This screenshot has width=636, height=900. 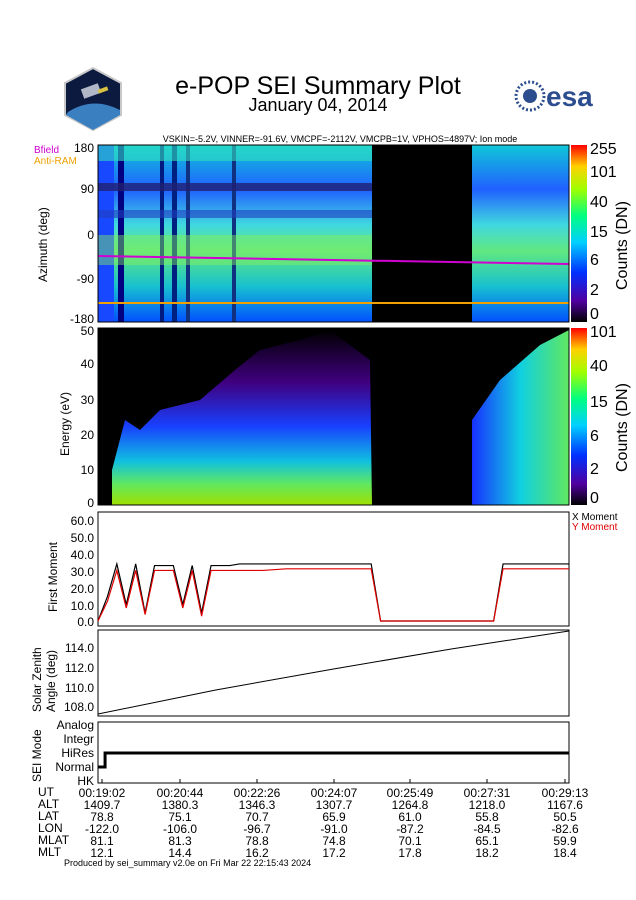 I want to click on cbar1-tick-101: 101, so click(x=603, y=172).